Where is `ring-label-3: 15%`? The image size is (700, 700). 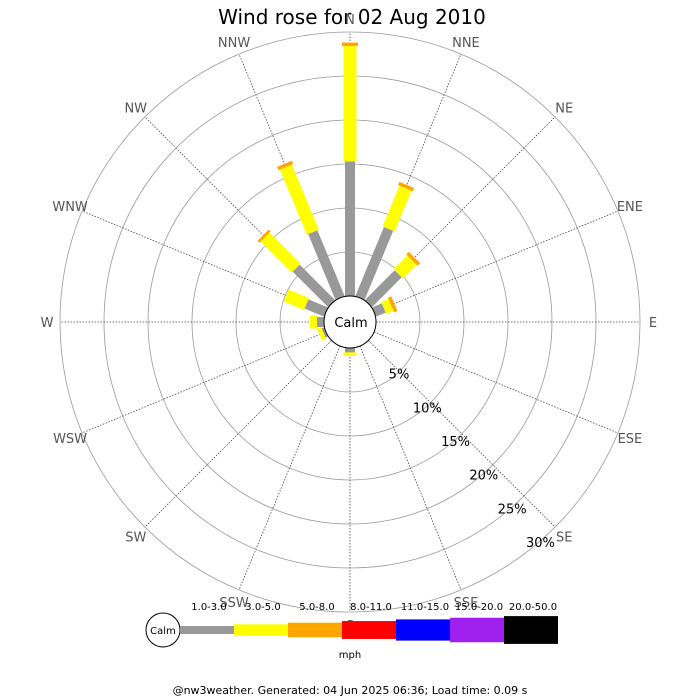 ring-label-3: 15% is located at coordinates (455, 442).